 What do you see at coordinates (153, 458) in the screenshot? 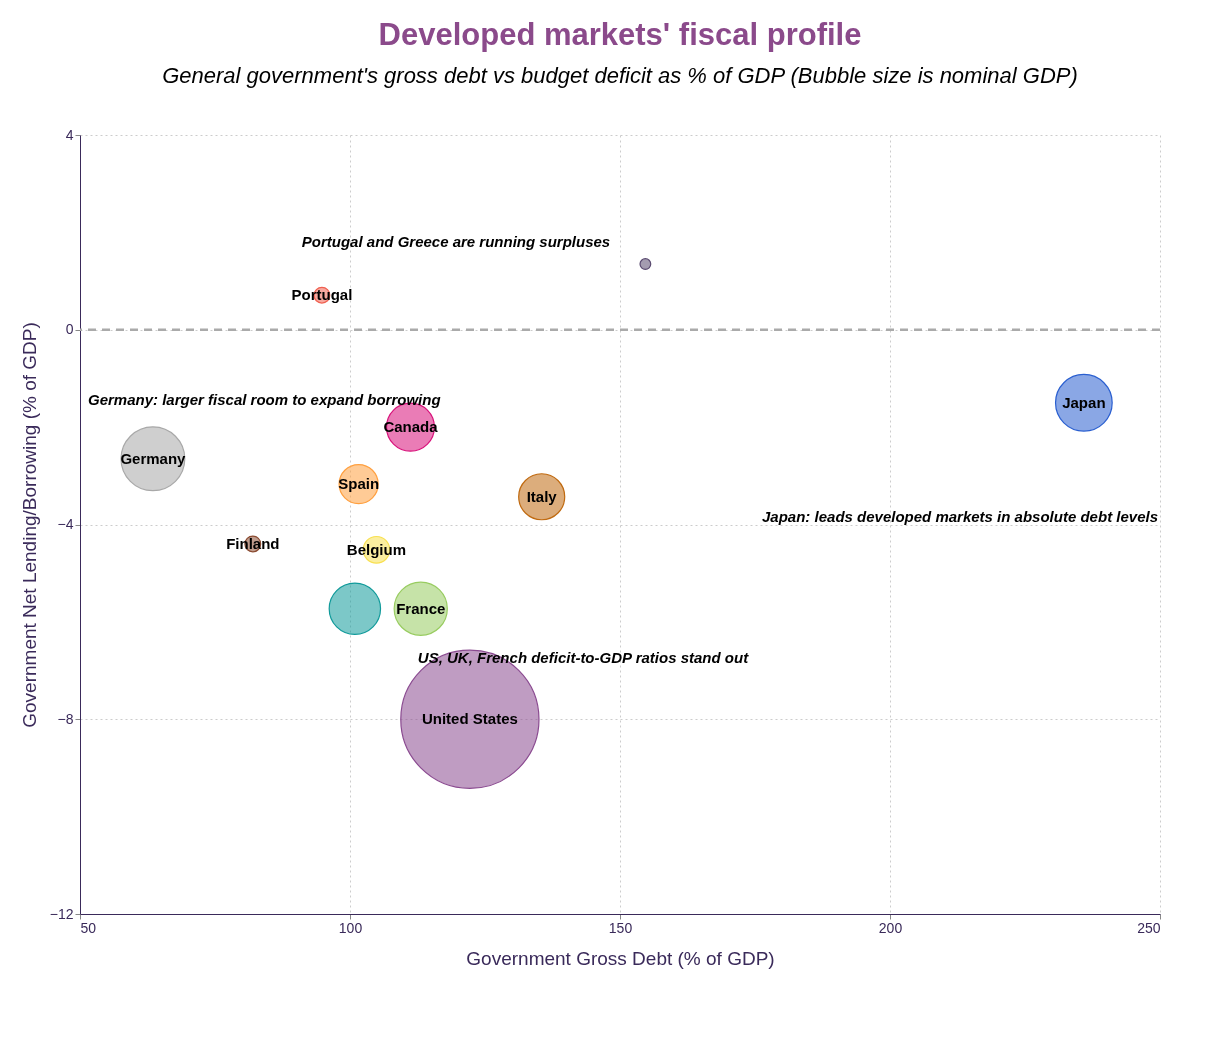
I see `series-label: Germany` at bounding box center [153, 458].